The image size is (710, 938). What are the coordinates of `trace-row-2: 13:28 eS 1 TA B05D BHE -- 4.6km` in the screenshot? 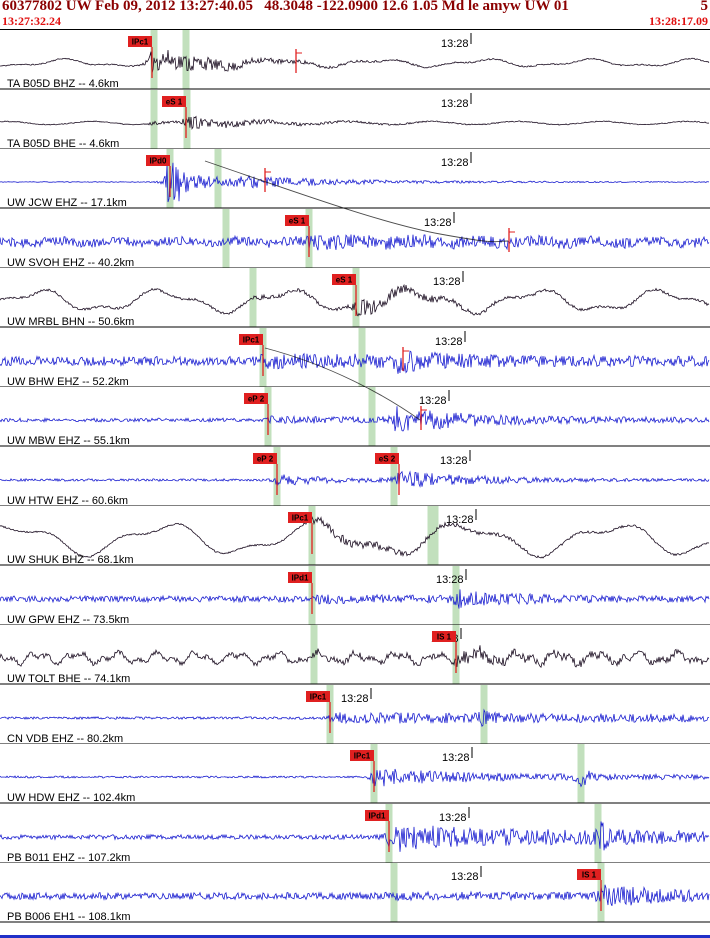 It's located at (355, 119).